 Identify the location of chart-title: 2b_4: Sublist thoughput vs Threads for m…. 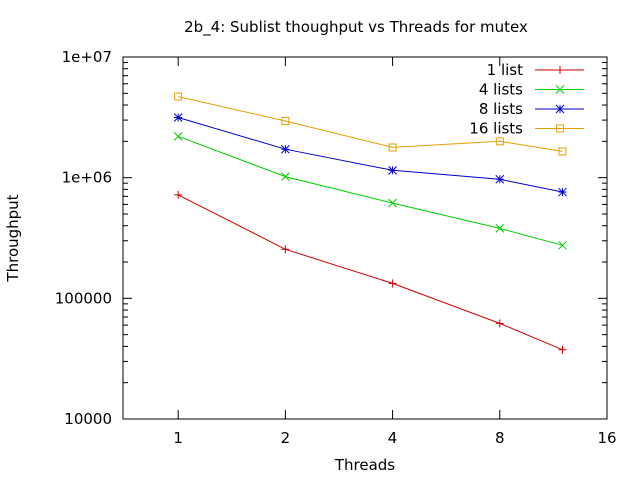
(356, 27).